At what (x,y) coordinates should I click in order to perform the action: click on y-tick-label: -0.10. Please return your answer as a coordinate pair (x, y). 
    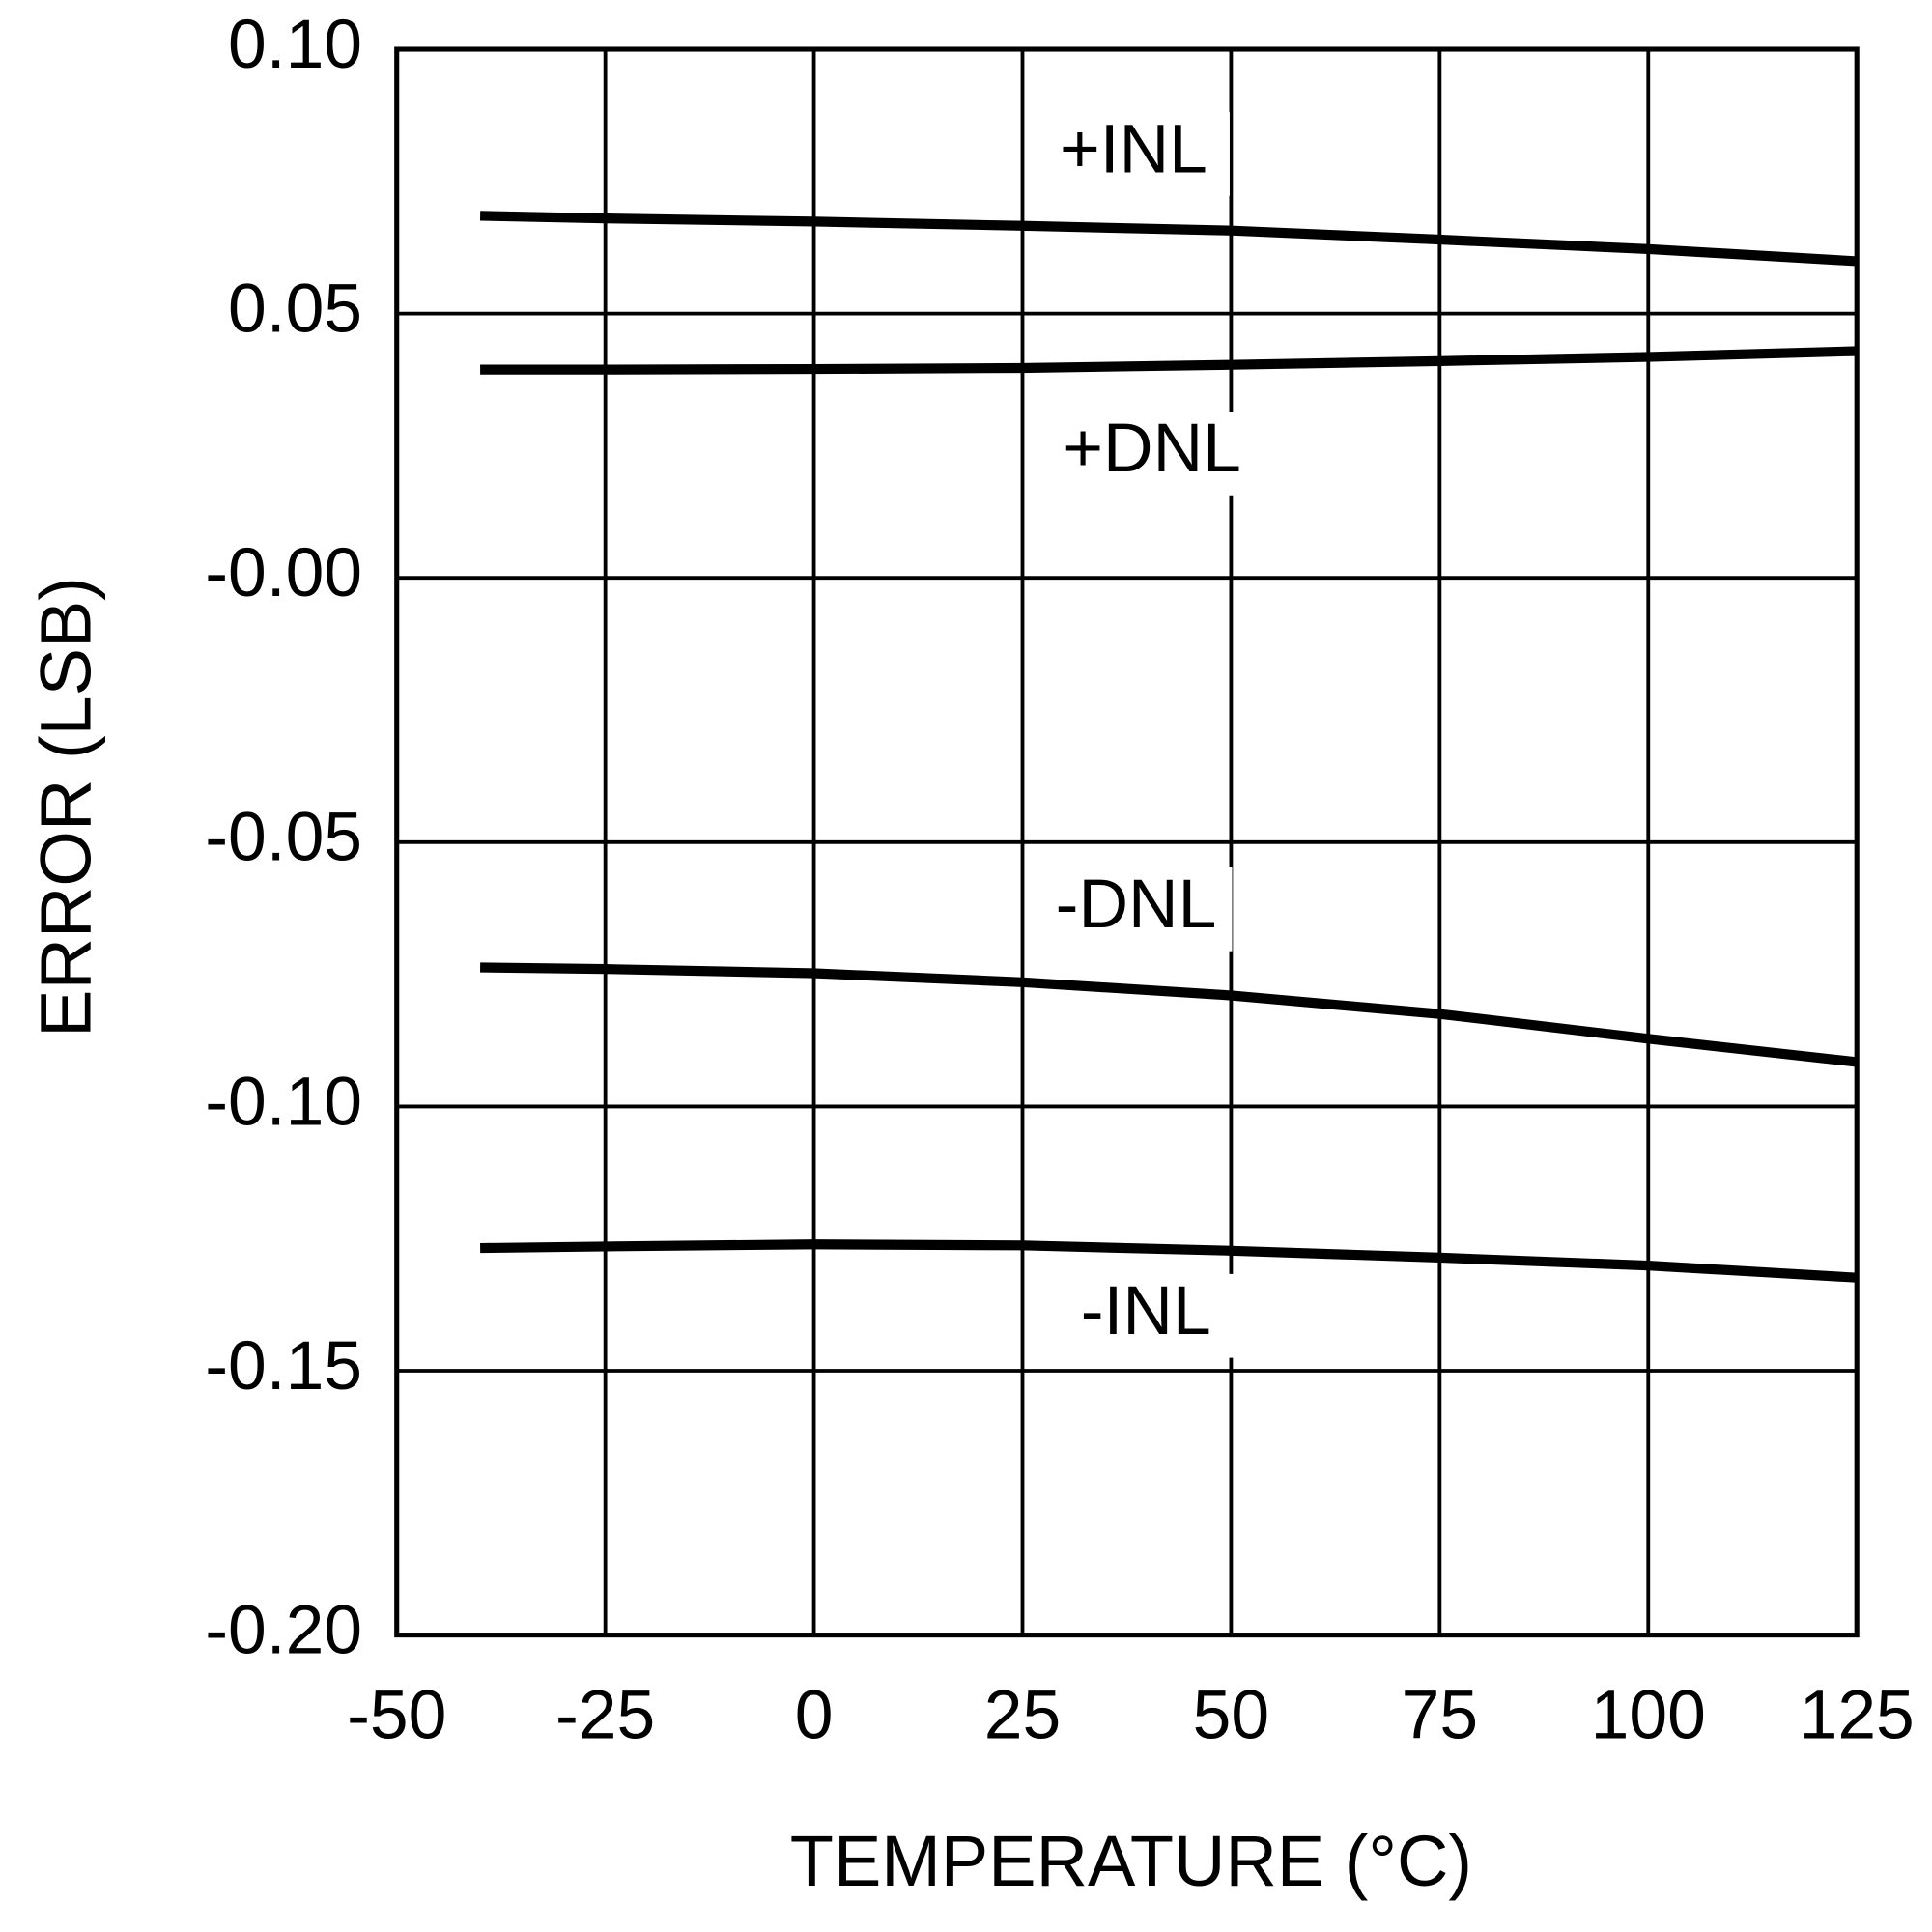
    Looking at the image, I should click on (283, 1101).